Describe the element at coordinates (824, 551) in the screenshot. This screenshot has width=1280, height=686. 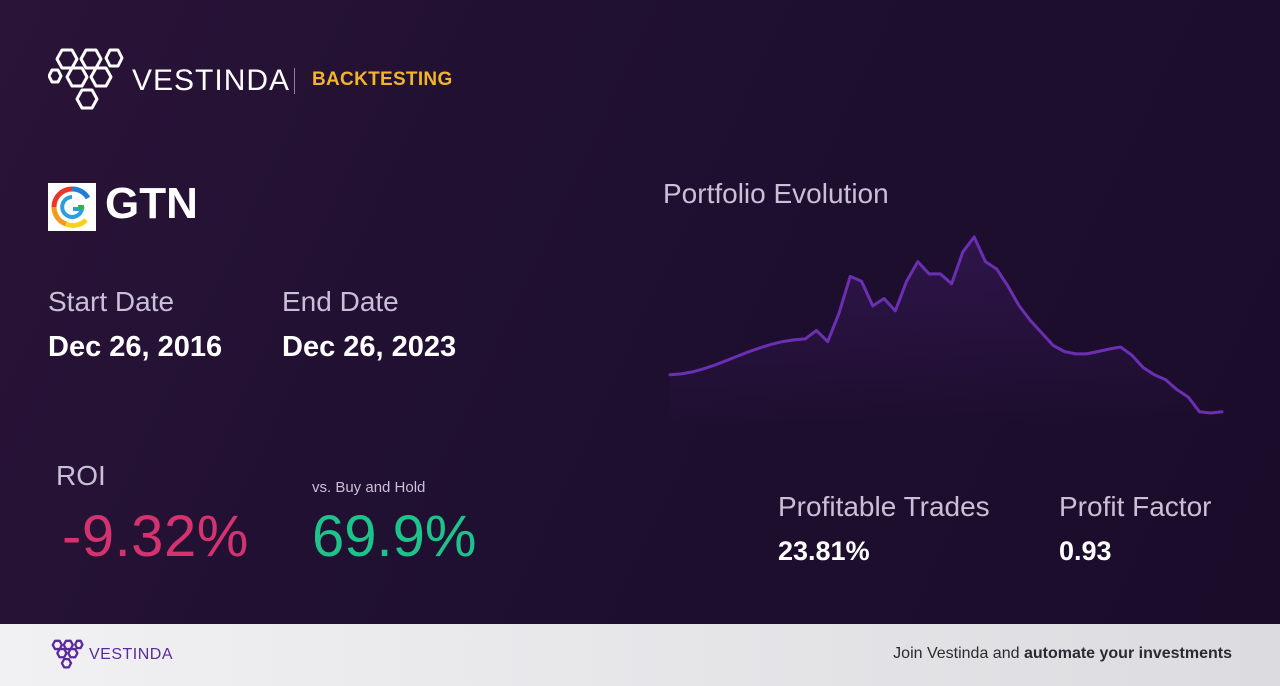
I see `profitable-trades-value: 23.81%` at that location.